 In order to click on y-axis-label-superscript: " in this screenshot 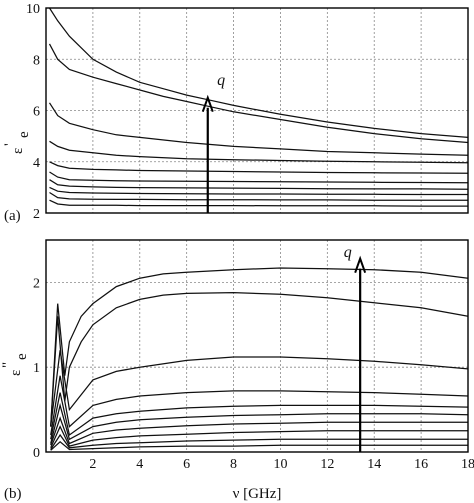, I will do `click(8, 365)`.